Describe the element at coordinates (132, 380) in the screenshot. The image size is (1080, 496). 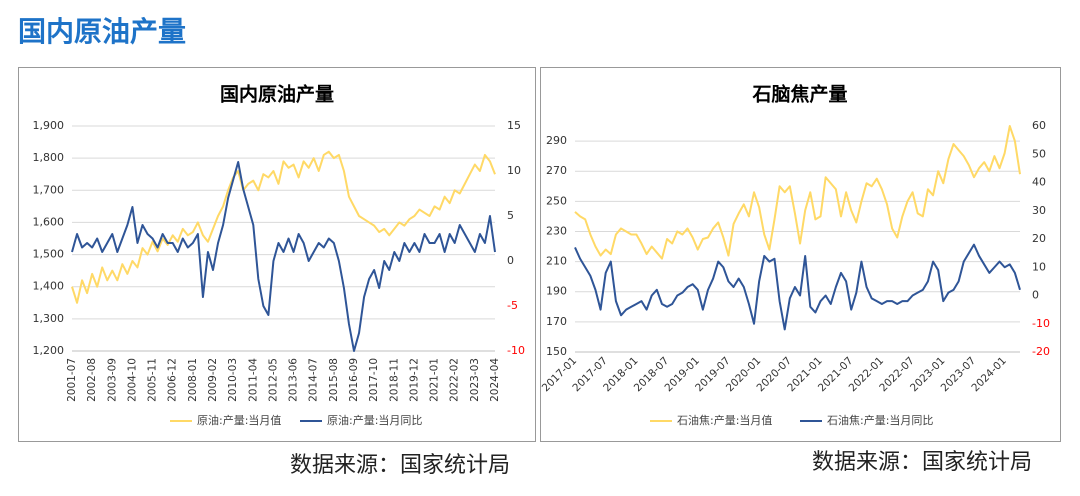
I see `x-tick-label: 2004-10` at that location.